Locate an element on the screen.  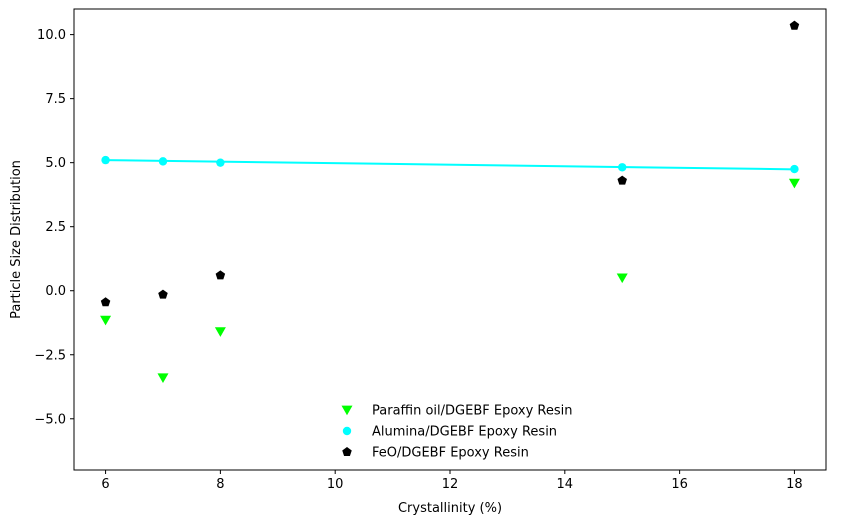
y-tick-label: −2.5 is located at coordinates (50, 355).